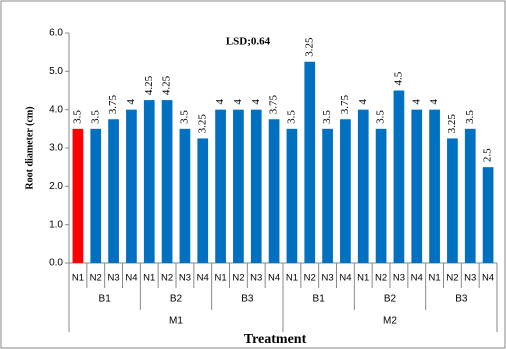 The width and height of the screenshot is (506, 349). I want to click on x-axis-label: Treatment, so click(275, 339).